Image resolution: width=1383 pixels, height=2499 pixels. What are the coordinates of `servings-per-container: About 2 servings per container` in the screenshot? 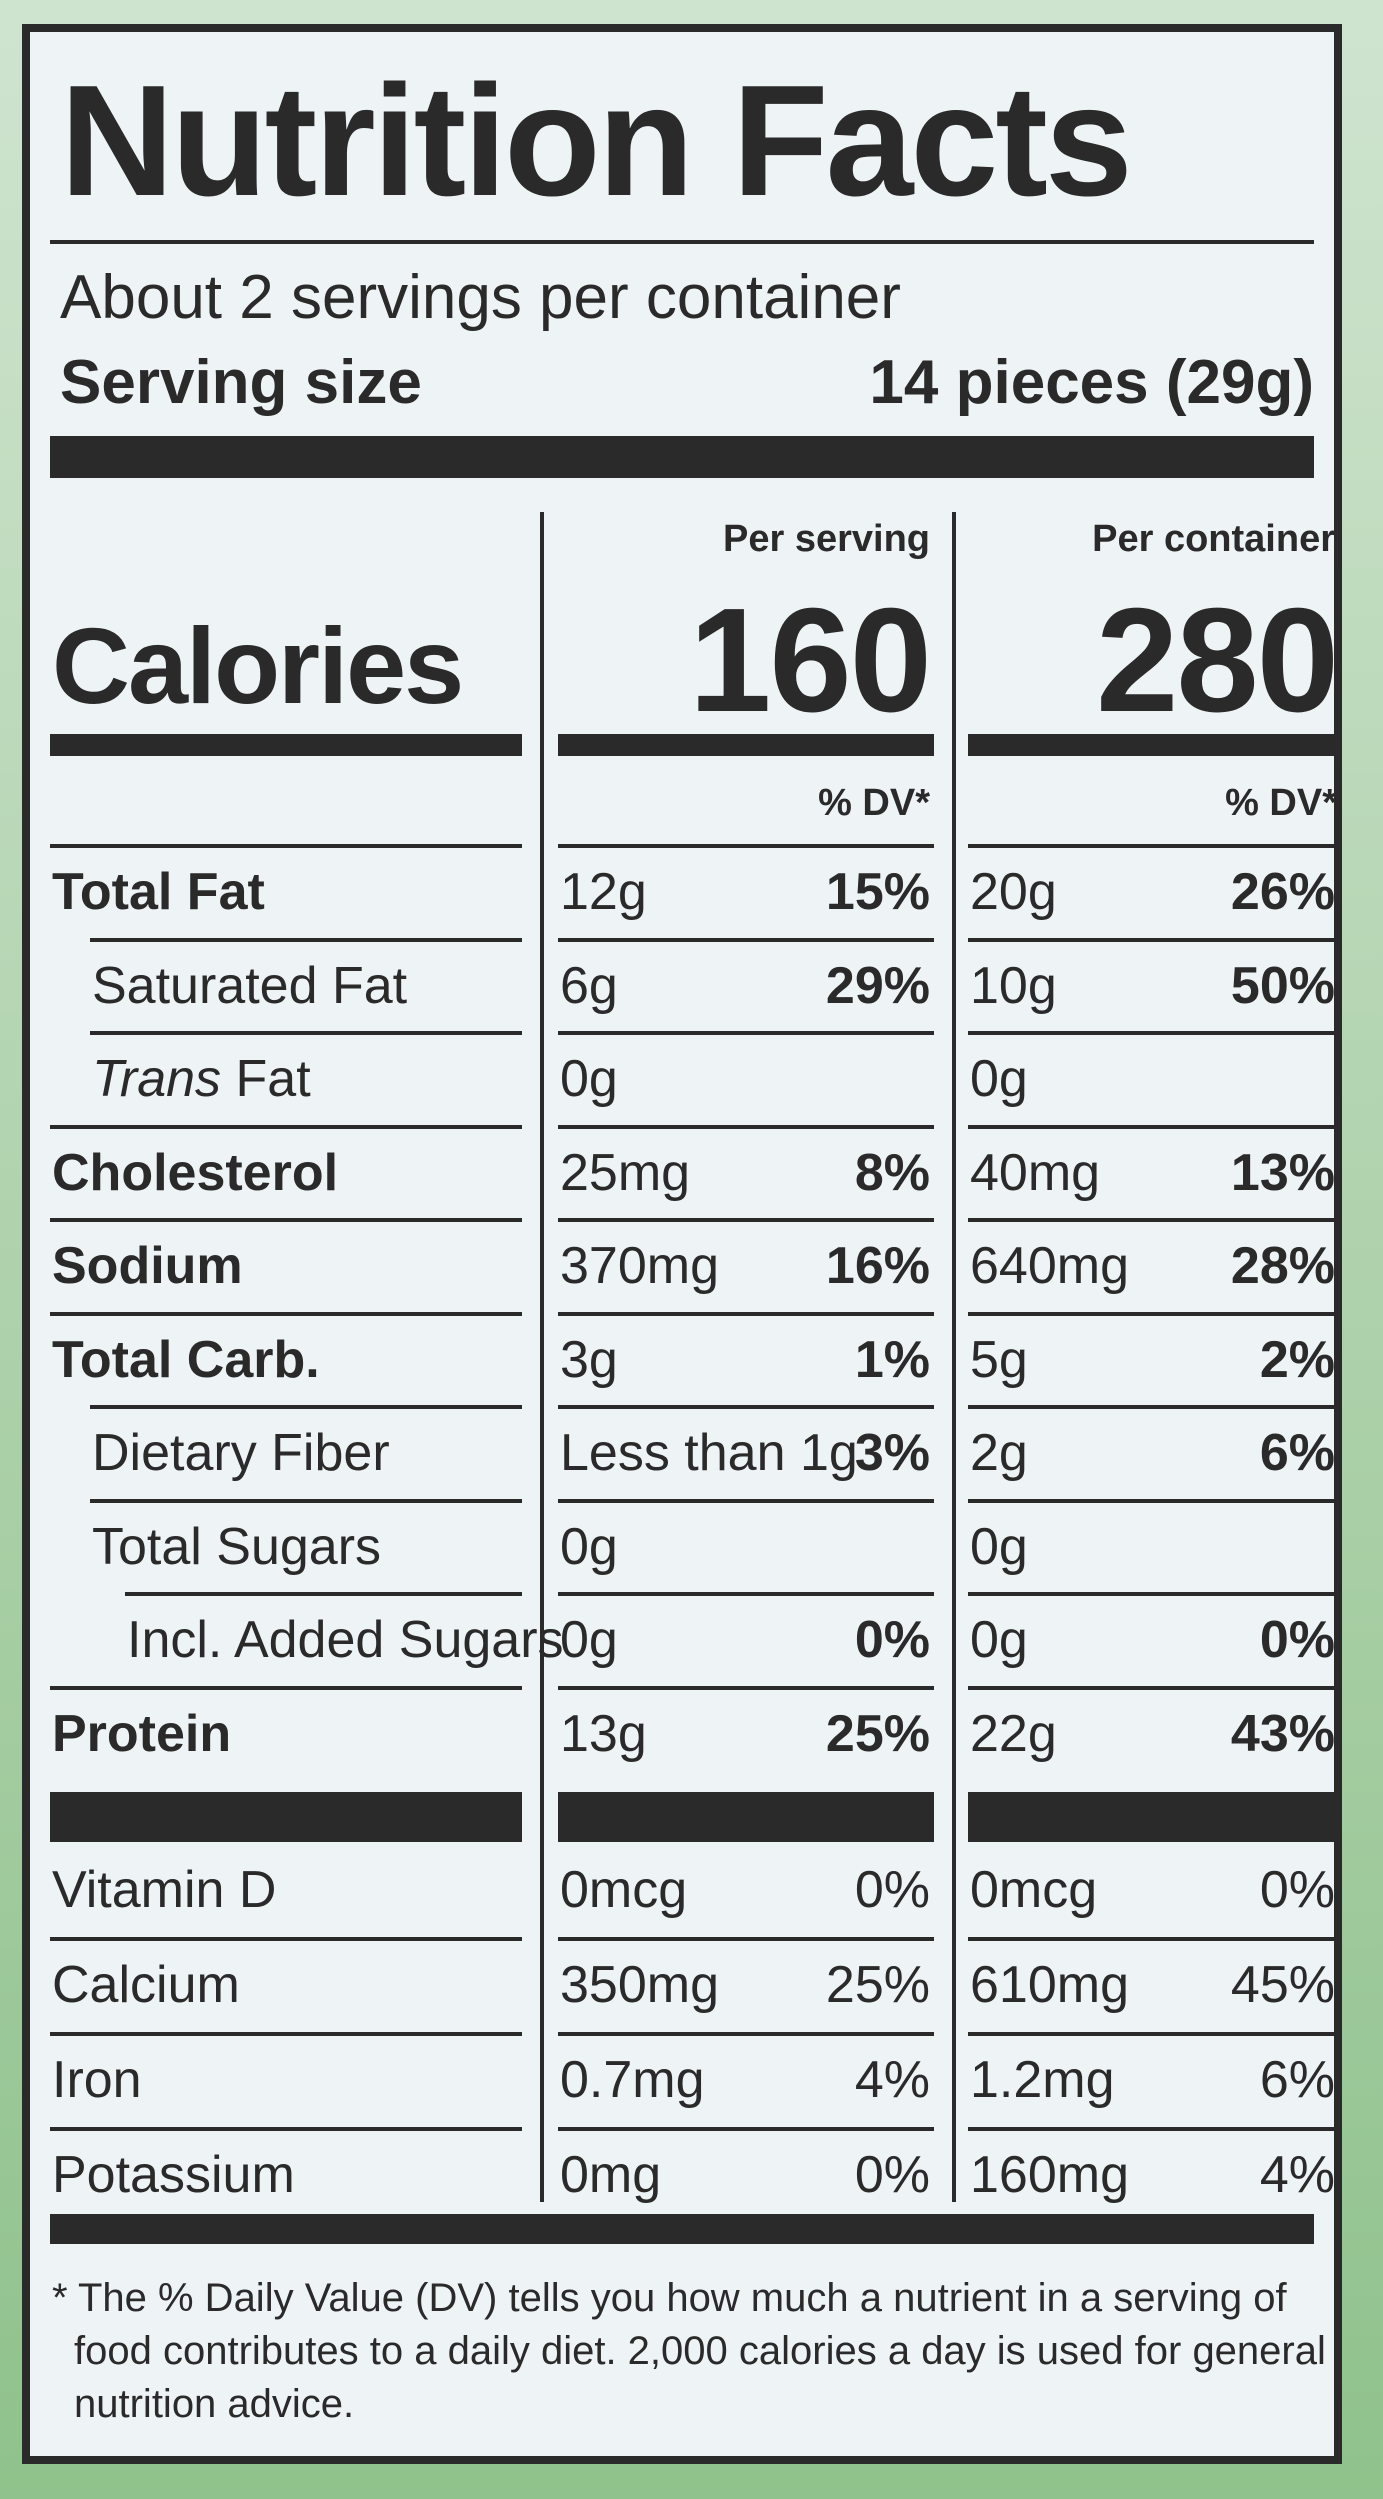 It's located at (480, 297).